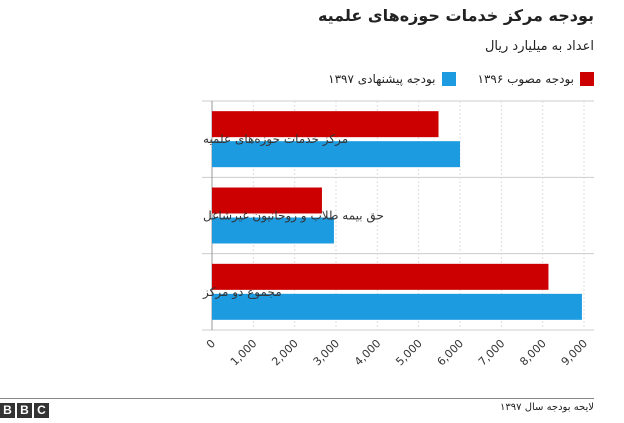 Image resolution: width=624 pixels, height=423 pixels. I want to click on source-note: لایحه بودجه سال ۱۳۹۷, so click(547, 407).